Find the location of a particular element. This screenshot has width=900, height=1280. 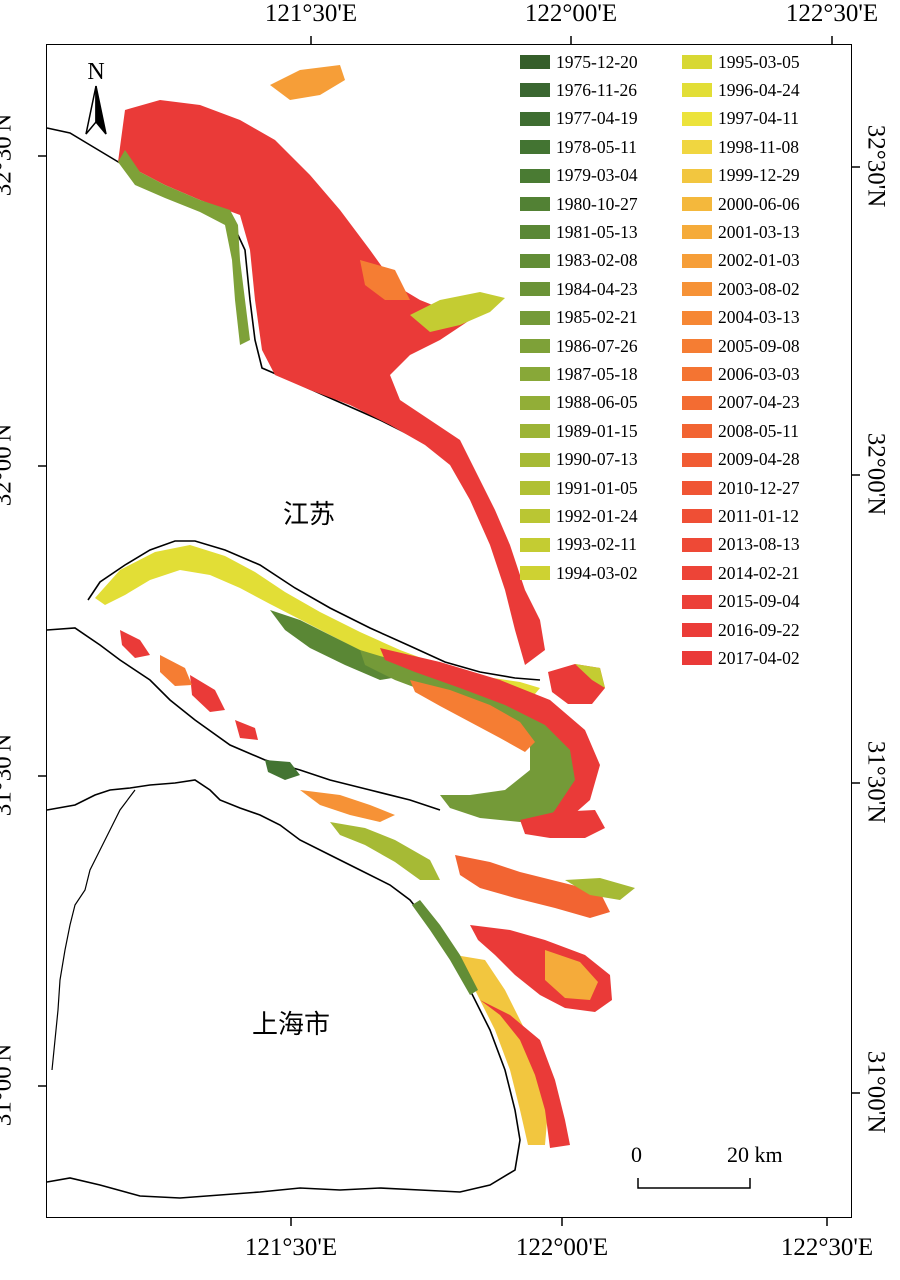

legend-label: 2008-05-11 is located at coordinates (759, 430).